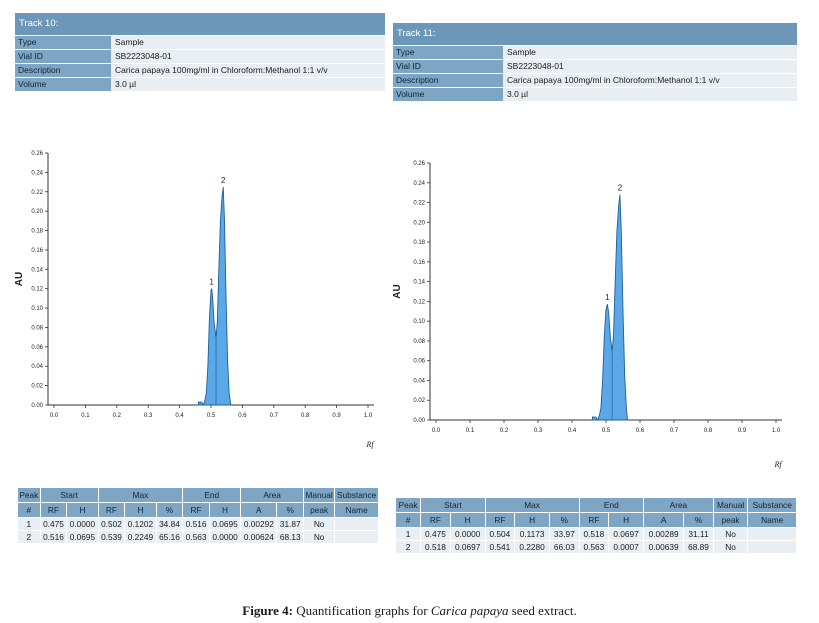 The height and width of the screenshot is (623, 819). Describe the element at coordinates (772, 505) in the screenshot. I see `col-substance: Substance` at that location.